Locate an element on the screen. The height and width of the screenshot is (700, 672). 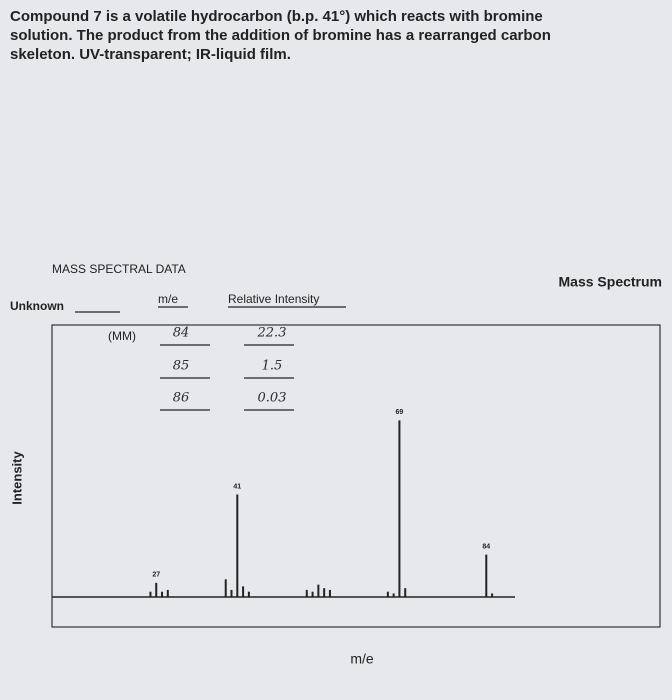
peak-label: 84 is located at coordinates (486, 546).